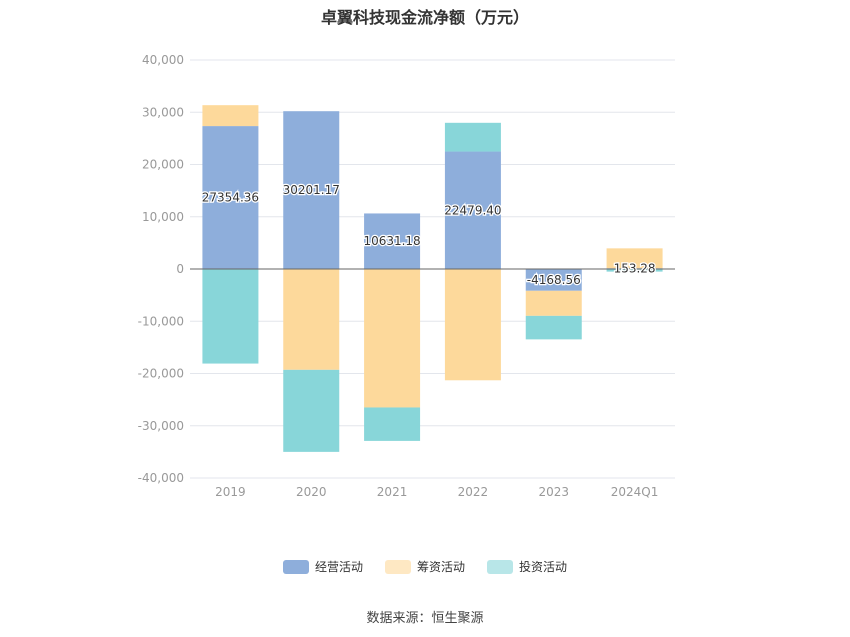  What do you see at coordinates (425, 618) in the screenshot?
I see `source-note: 数据来源：恒生聚源` at bounding box center [425, 618].